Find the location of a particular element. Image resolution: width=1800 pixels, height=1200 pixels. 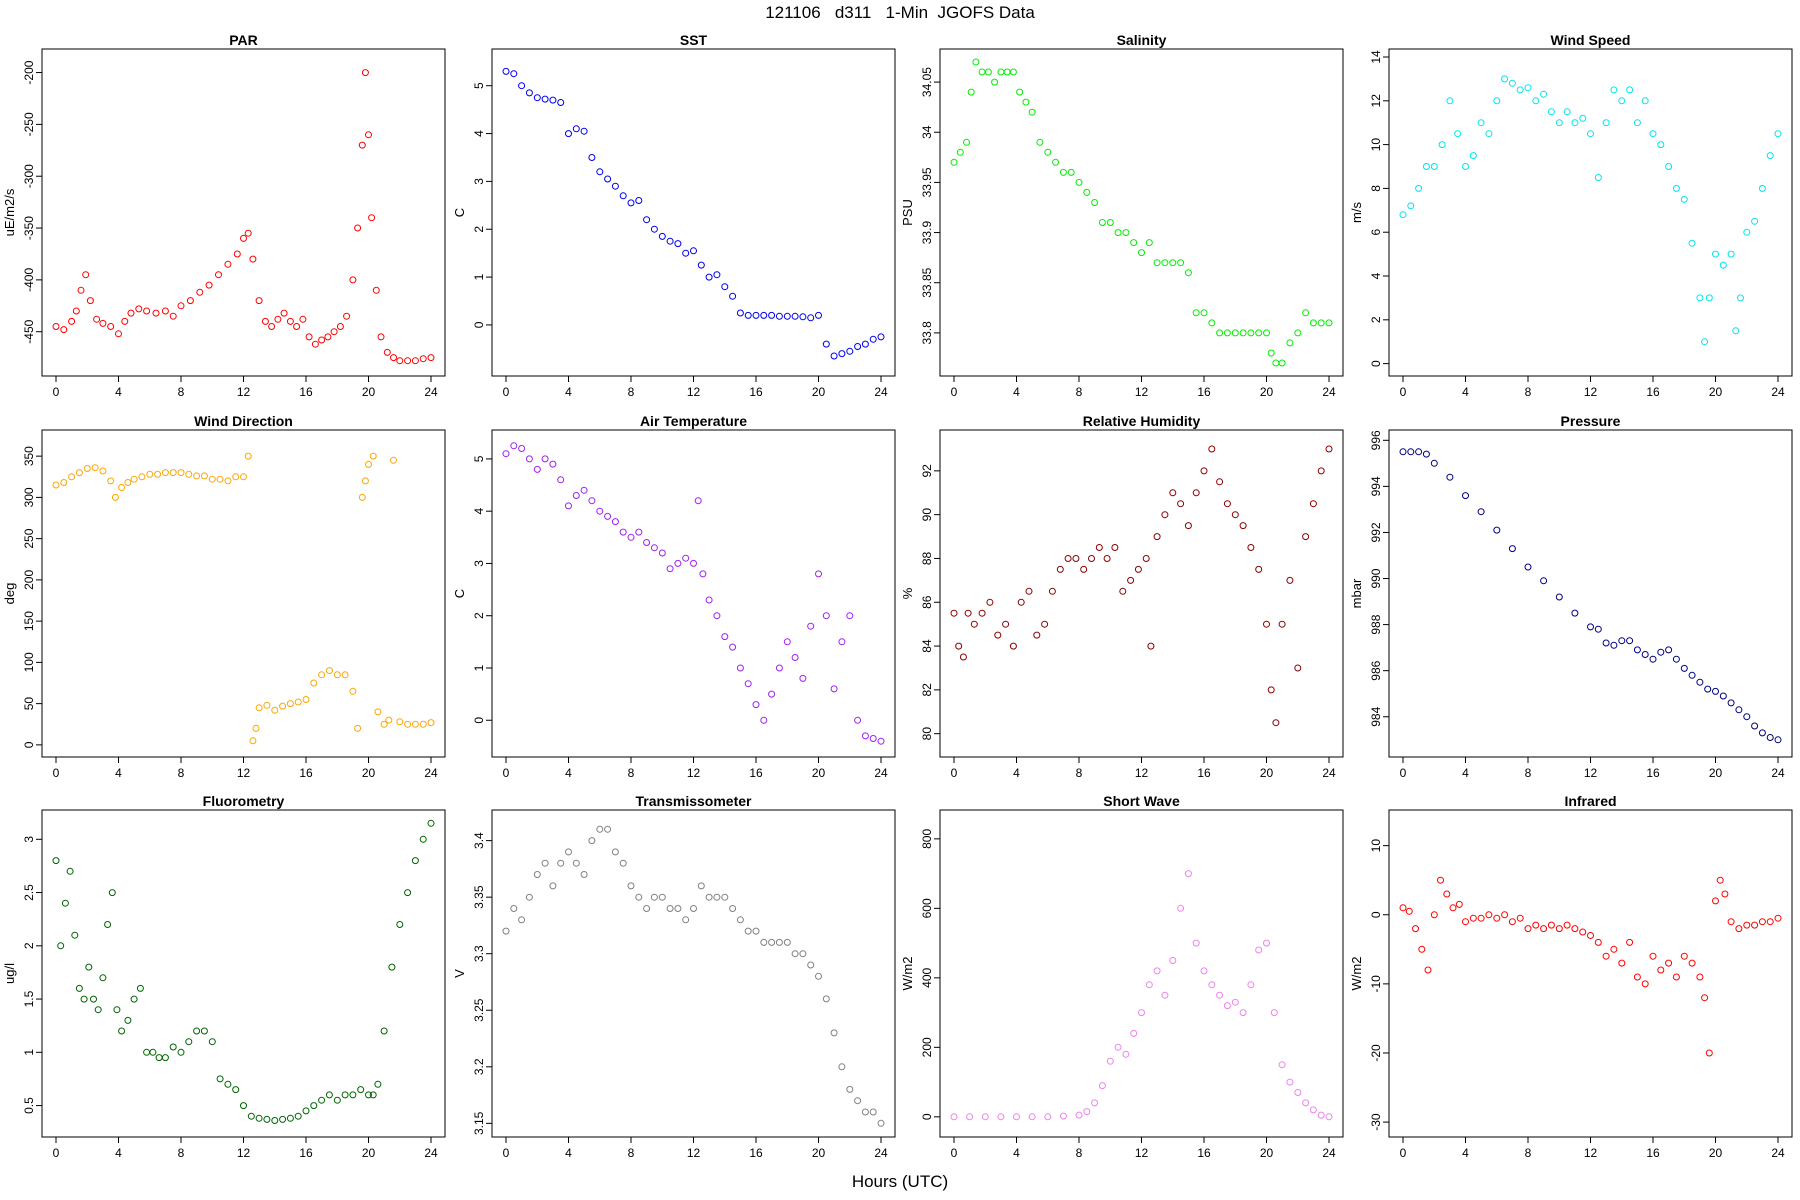

y-tick-label: 5 is located at coordinates (479, 85).